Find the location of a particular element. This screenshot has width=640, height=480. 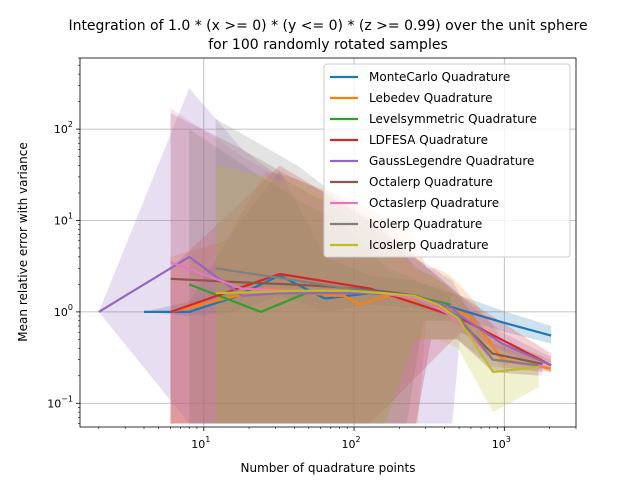

x-tick-label: 10² is located at coordinates (351, 443).